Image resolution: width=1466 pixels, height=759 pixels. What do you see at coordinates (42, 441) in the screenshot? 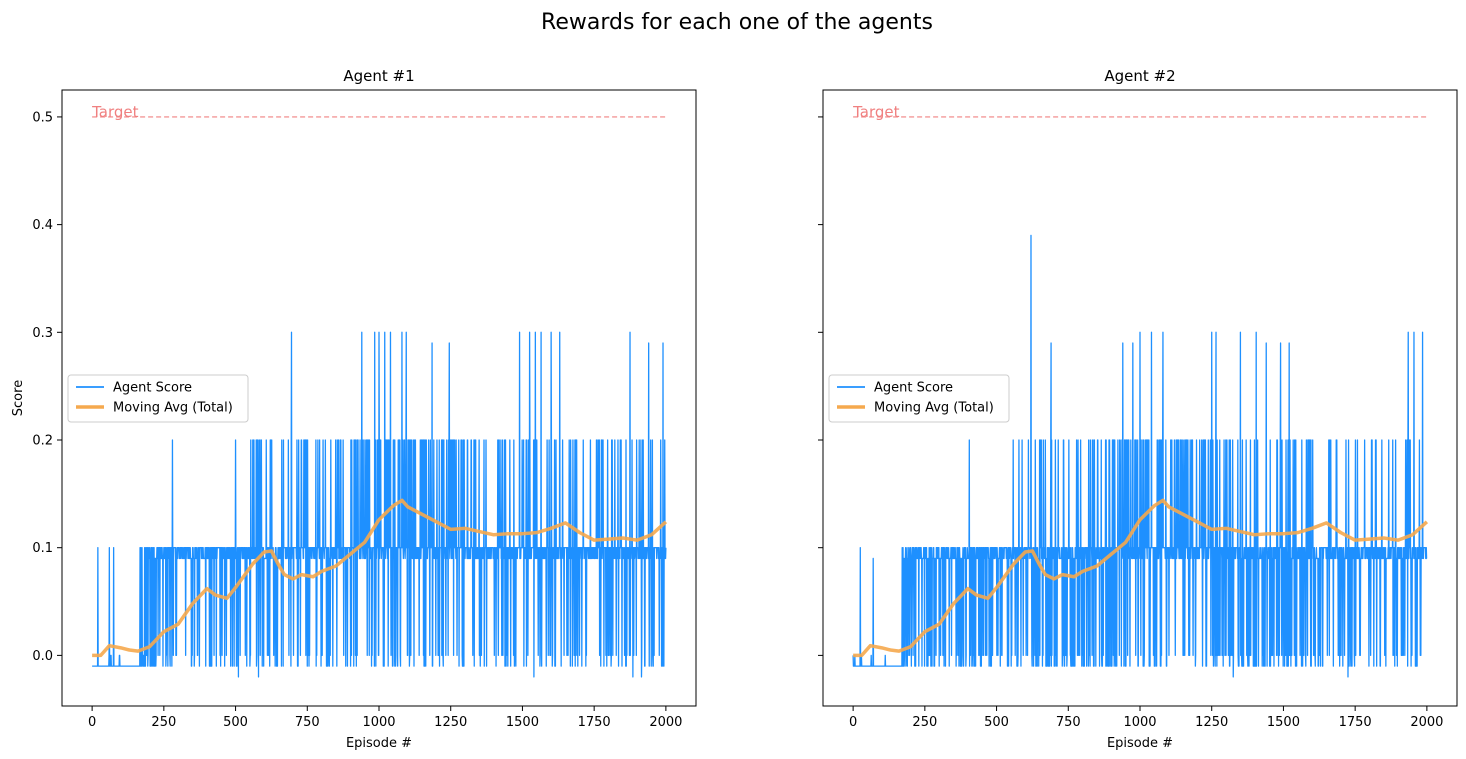
I see `y-tick-label: 0.2` at bounding box center [42, 441].